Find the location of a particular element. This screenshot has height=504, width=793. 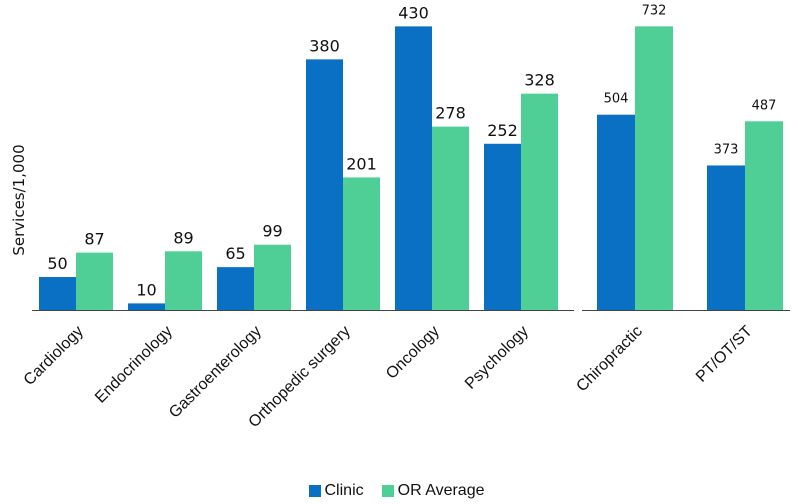

legend-swatch-clinic is located at coordinates (314, 491).